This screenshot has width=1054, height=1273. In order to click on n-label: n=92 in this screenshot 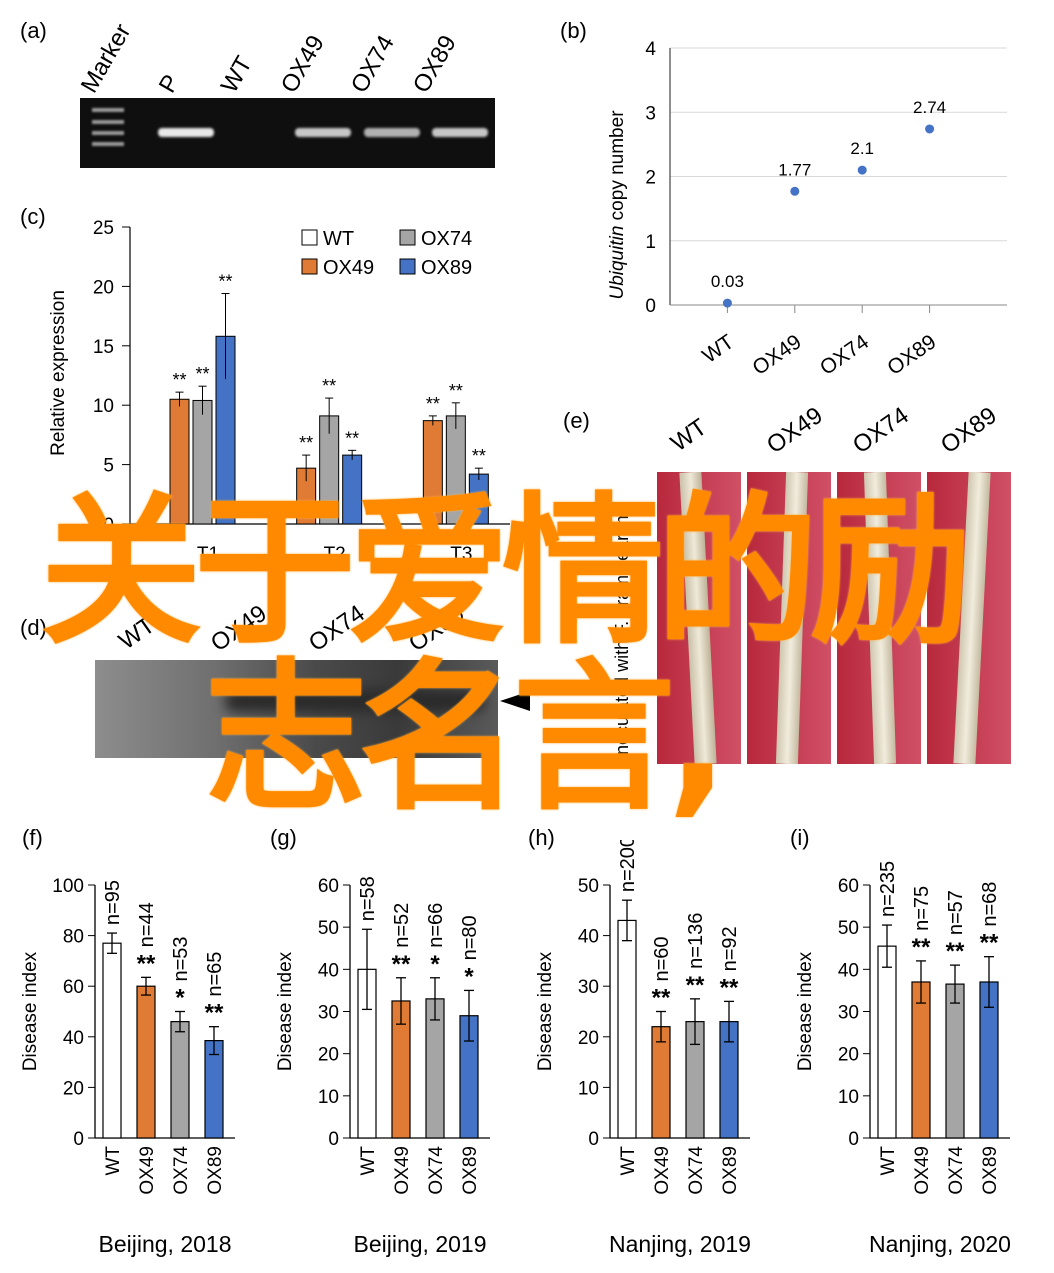, I will do `click(730, 948)`.